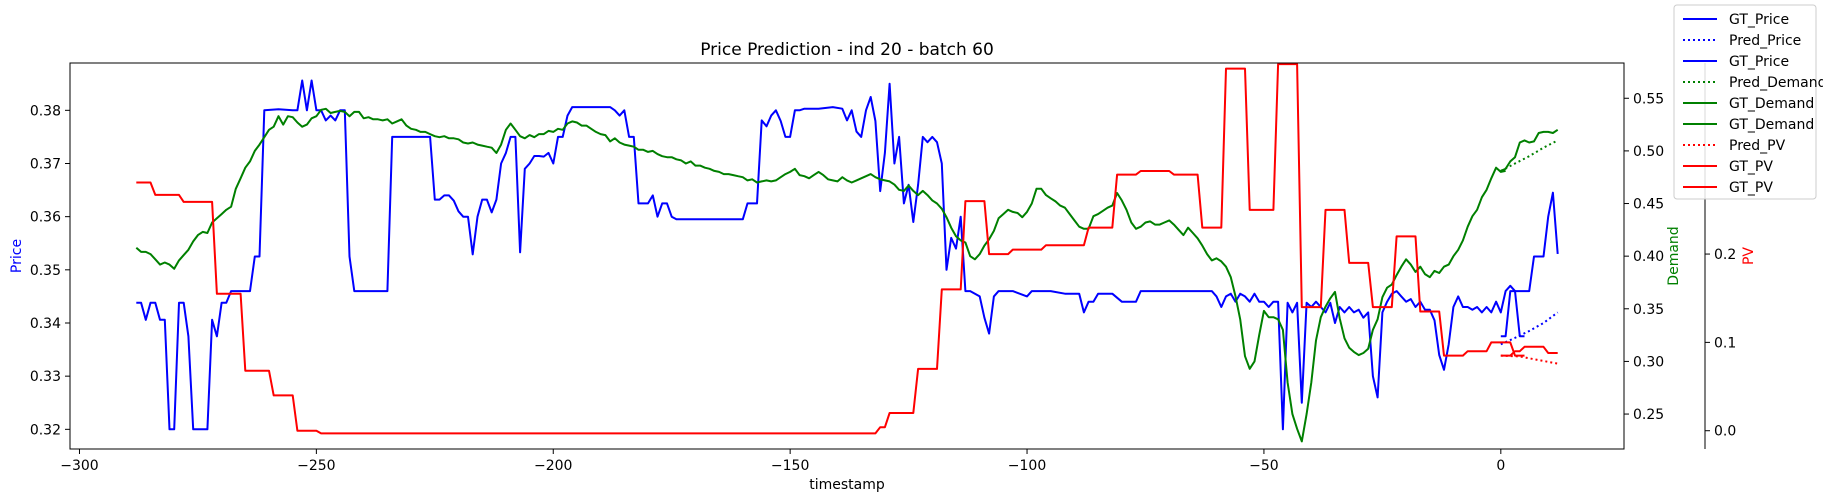 The width and height of the screenshot is (1823, 501). What do you see at coordinates (1749, 256) in the screenshot?
I see `pv-axis-label: PV` at bounding box center [1749, 256].